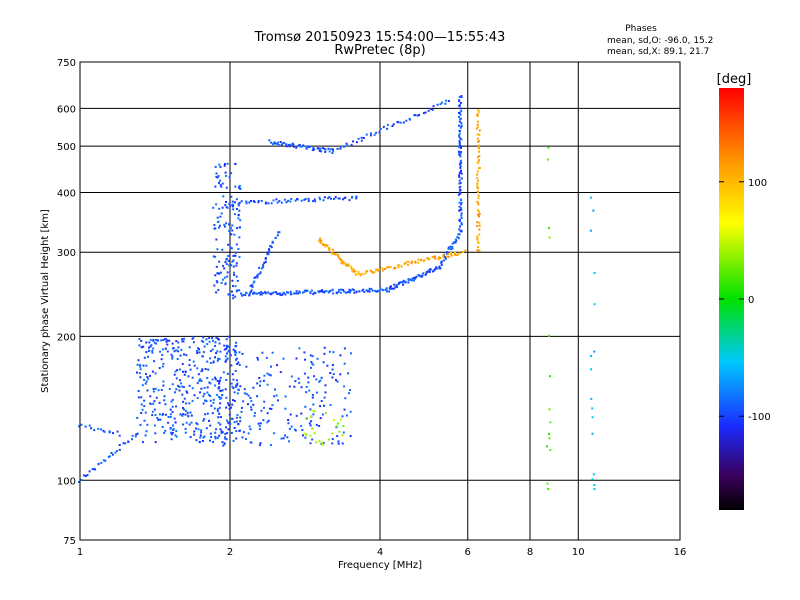 The width and height of the screenshot is (800, 600). Describe the element at coordinates (66, 481) in the screenshot. I see `y-tick-label: 100` at that location.